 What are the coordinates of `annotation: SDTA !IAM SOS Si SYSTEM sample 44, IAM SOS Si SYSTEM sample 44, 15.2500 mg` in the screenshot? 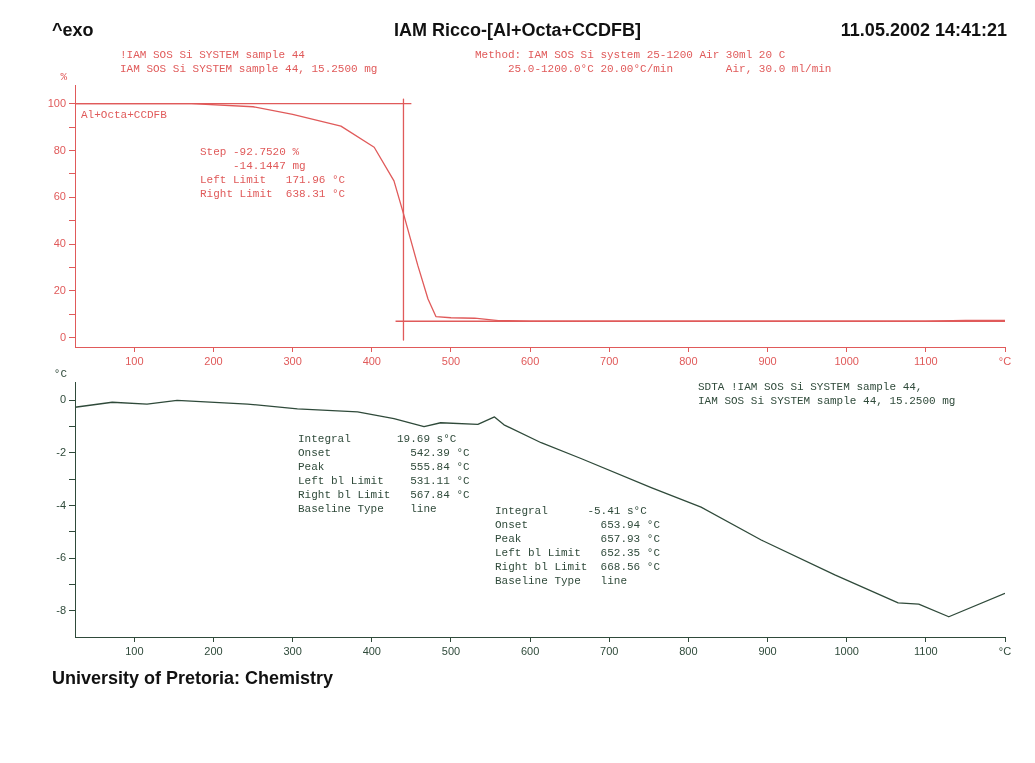 It's located at (827, 394).